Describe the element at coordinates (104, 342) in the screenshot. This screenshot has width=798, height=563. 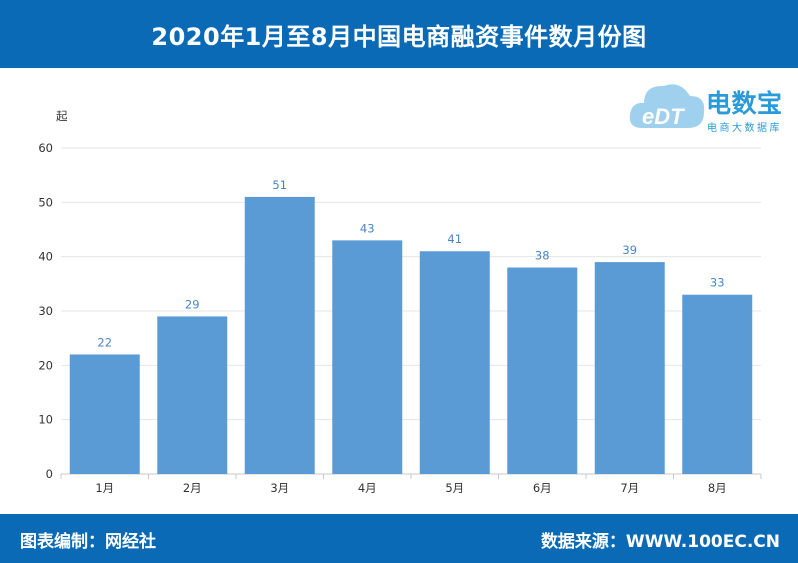
I see `data-label: 22` at that location.